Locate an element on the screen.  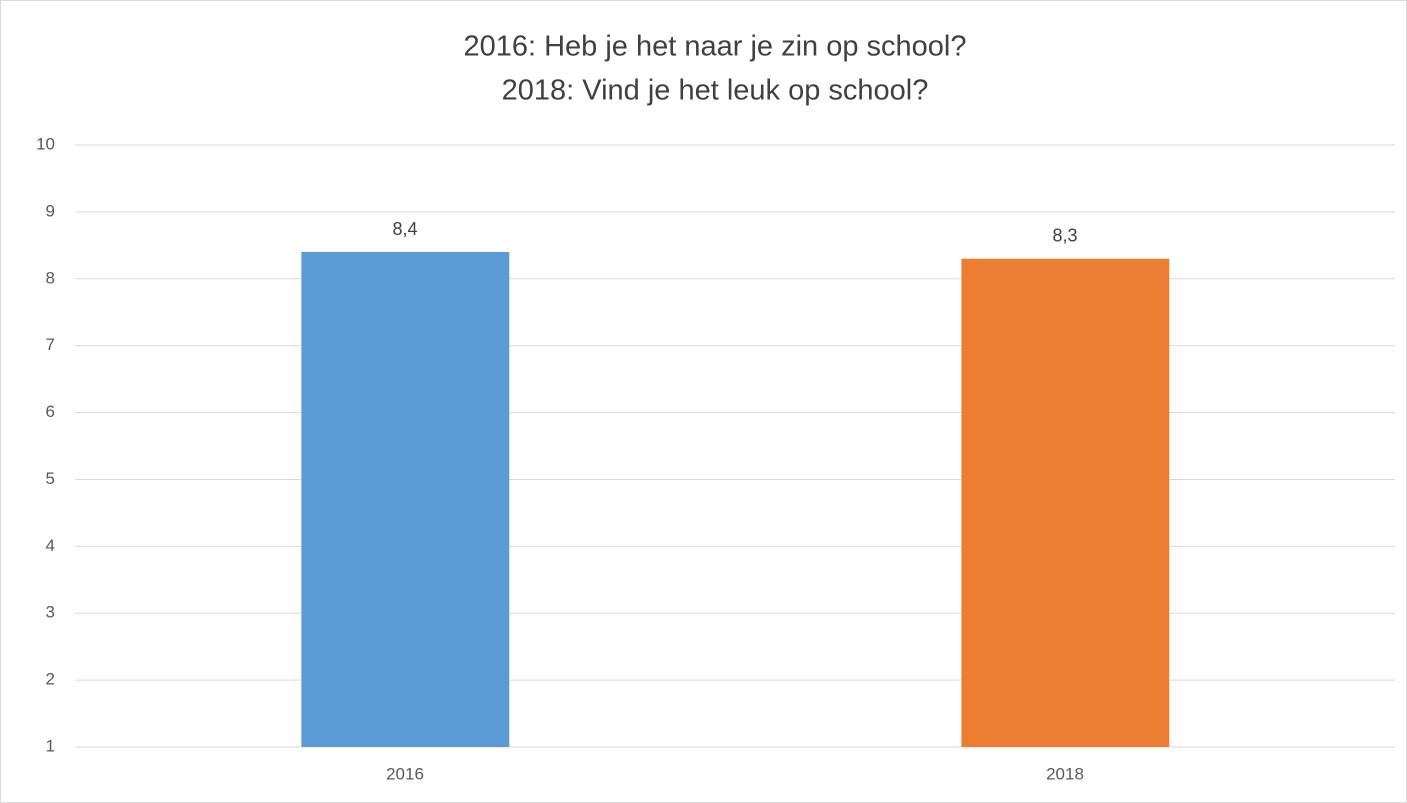
y-tick-label: 10 is located at coordinates (45, 143).